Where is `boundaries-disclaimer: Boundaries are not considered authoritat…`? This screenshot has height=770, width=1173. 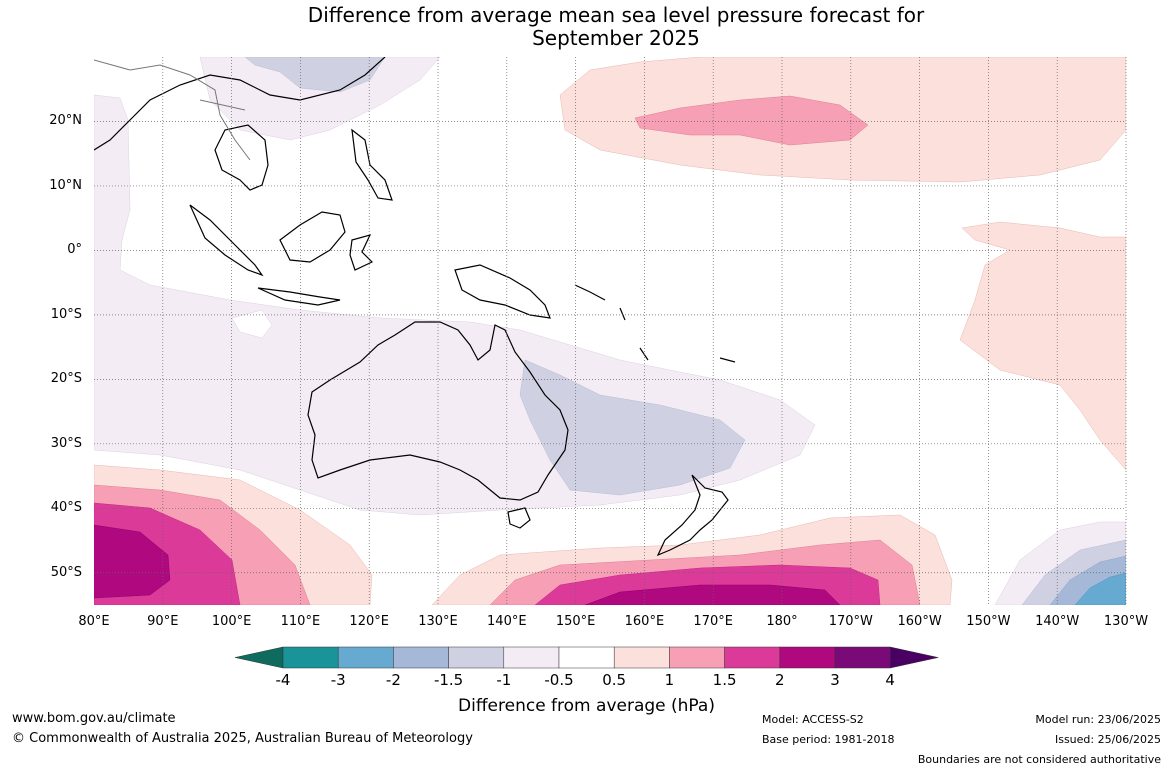
boundaries-disclaimer: Boundaries are not considered authoritat… is located at coordinates (1039, 759).